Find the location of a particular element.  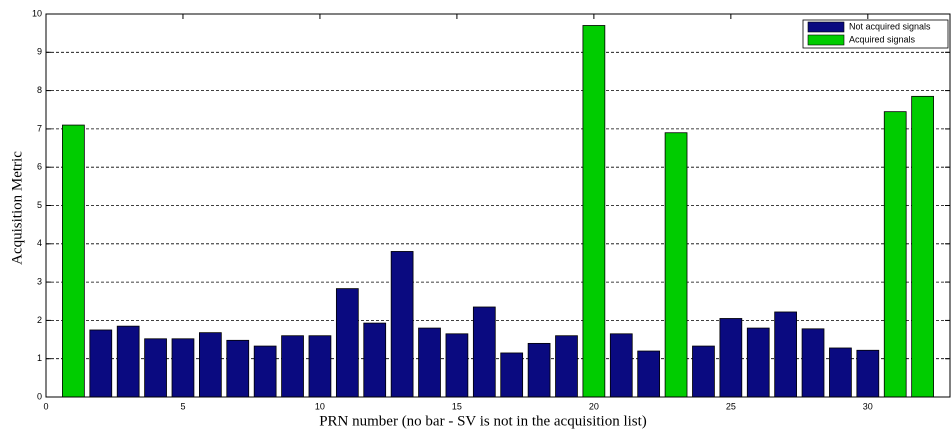

y-tick-label: 4 is located at coordinates (39, 243).